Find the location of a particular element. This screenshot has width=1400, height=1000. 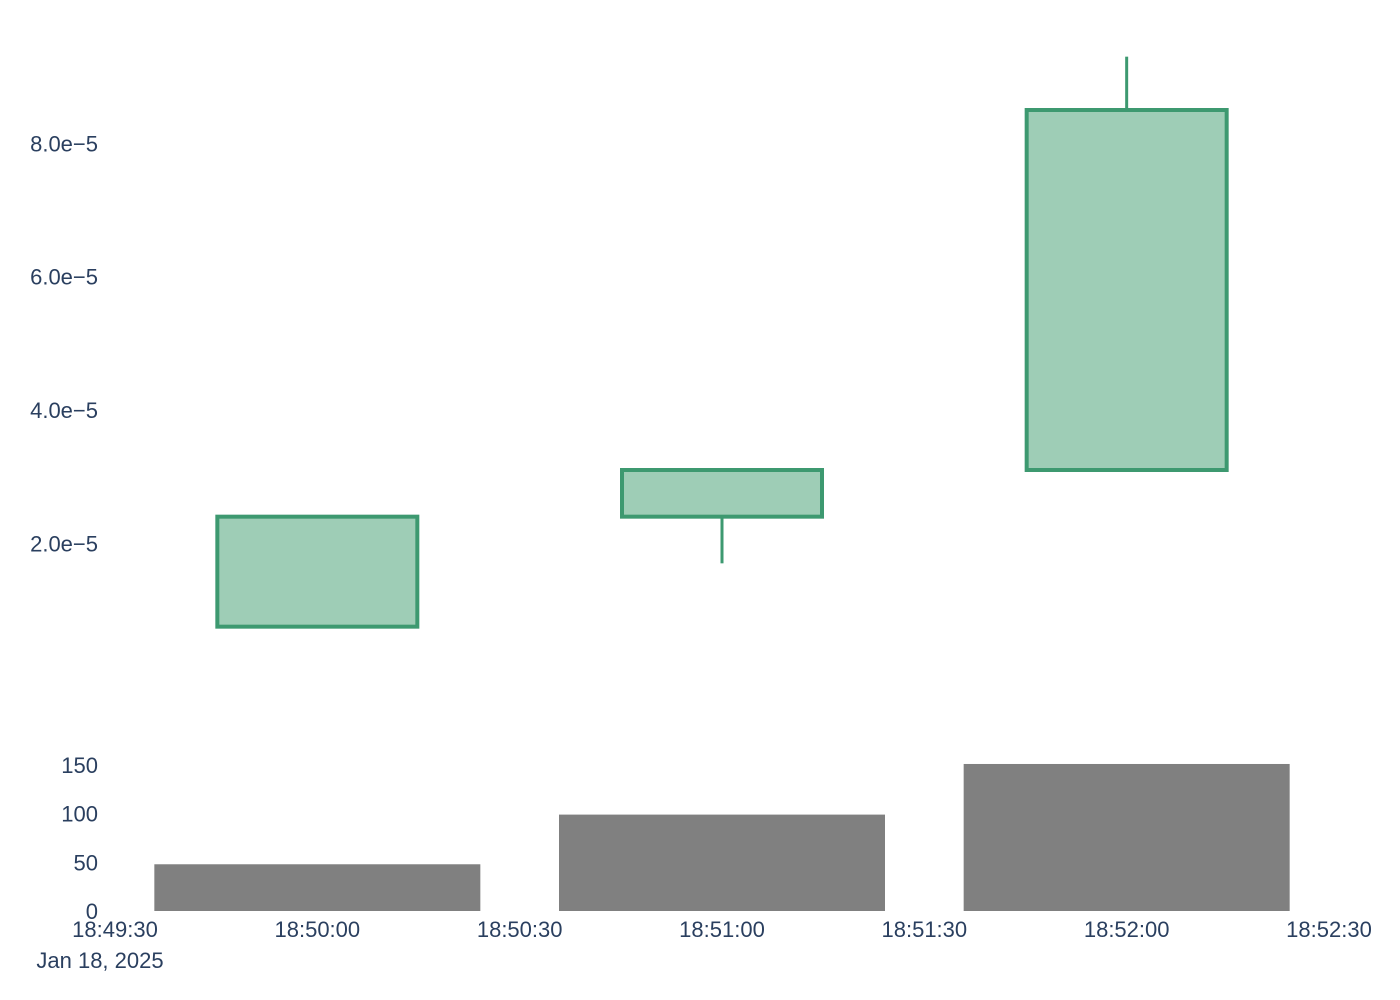

volume-bar-series is located at coordinates (722, 837).